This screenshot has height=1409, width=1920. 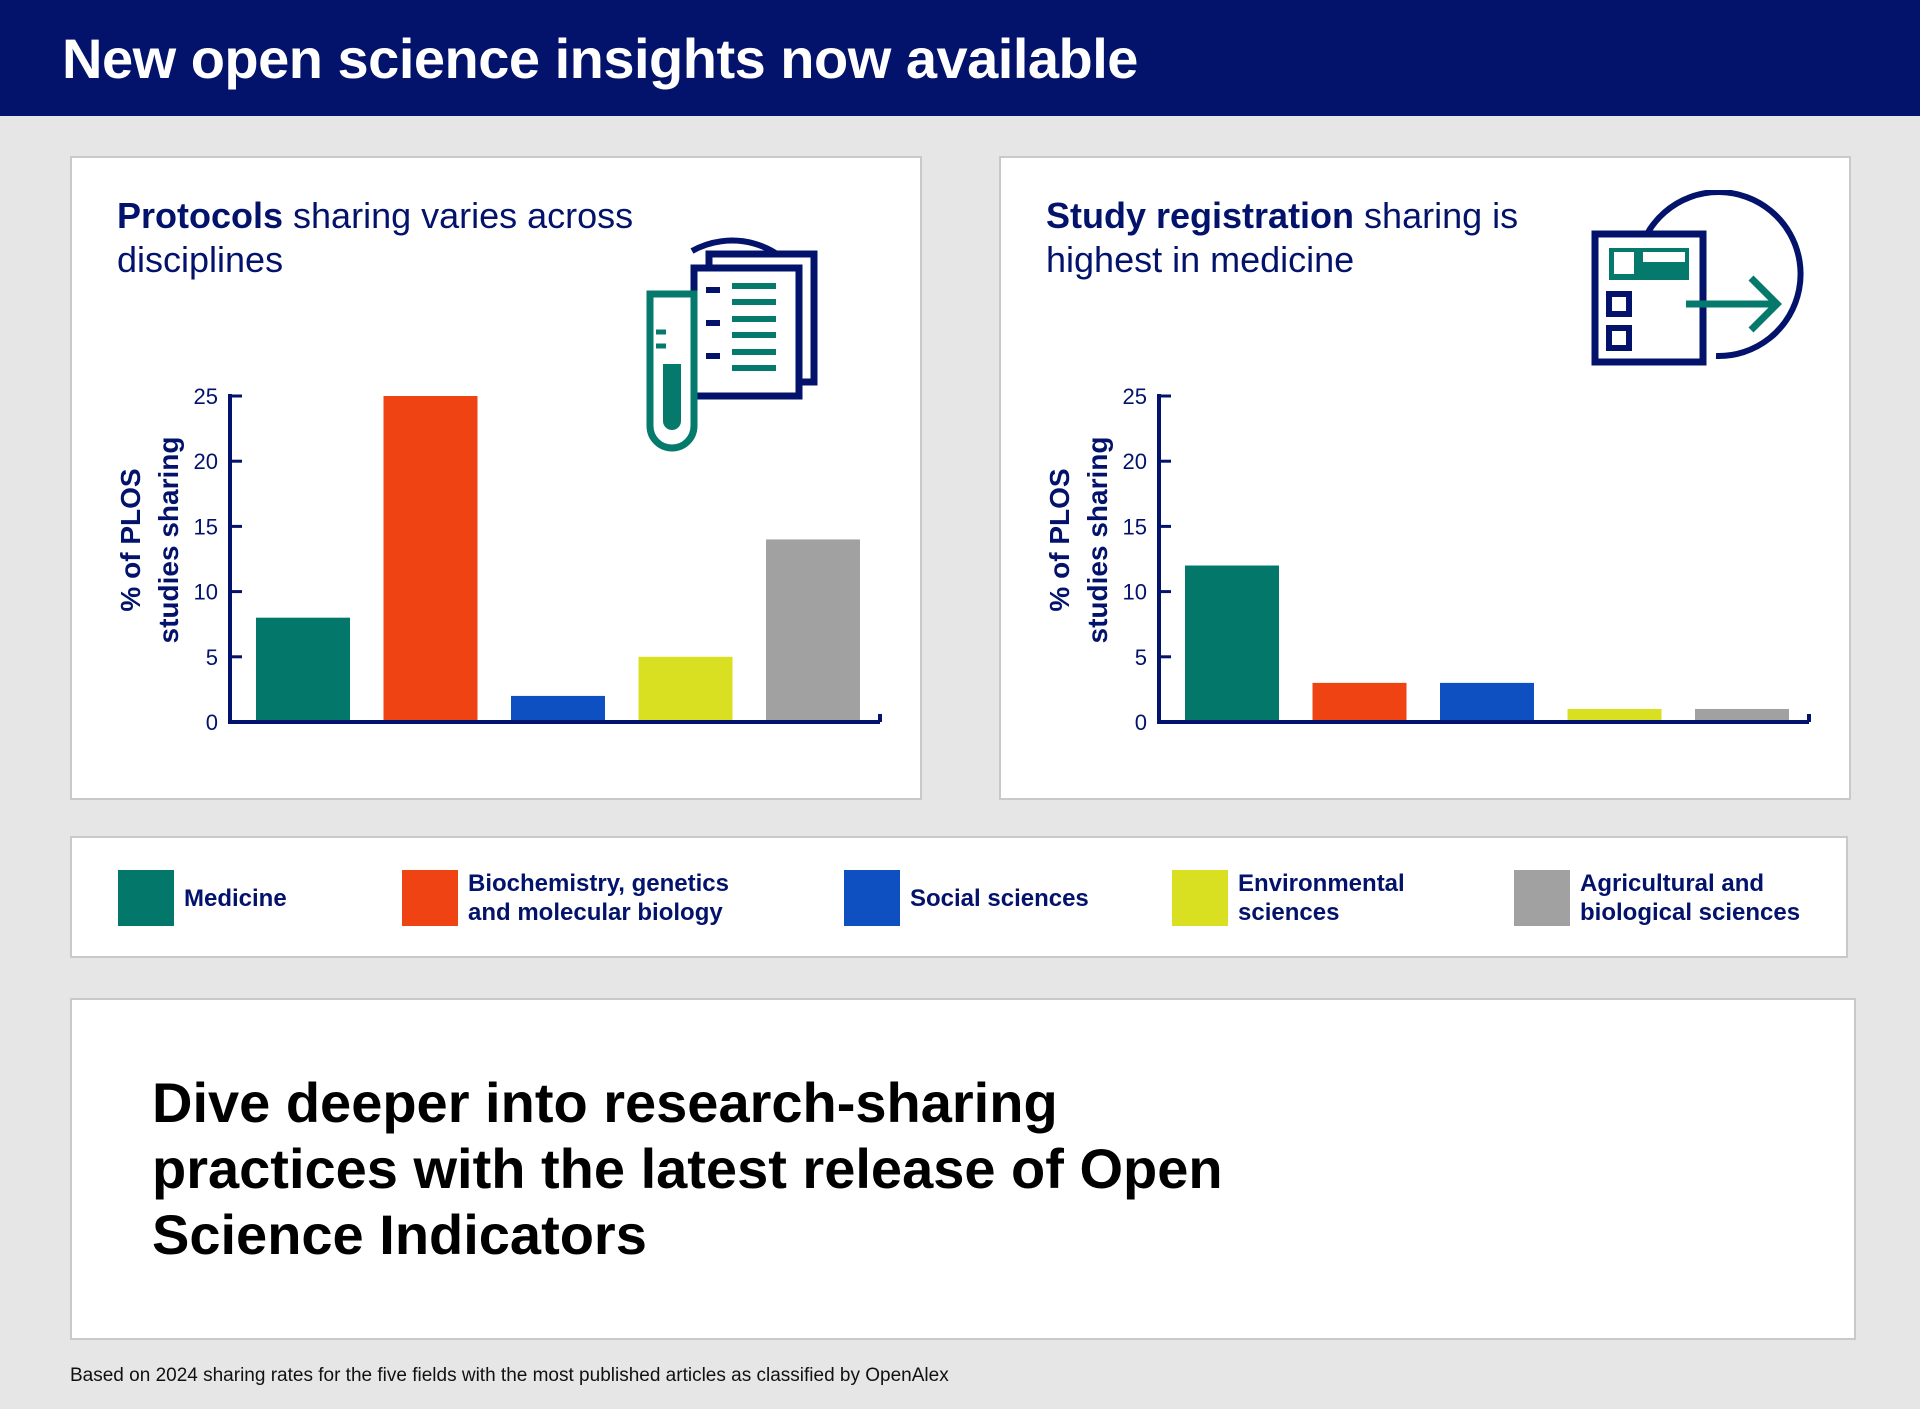 I want to click on legend-label: Environmental sciences, so click(x=1321, y=898).